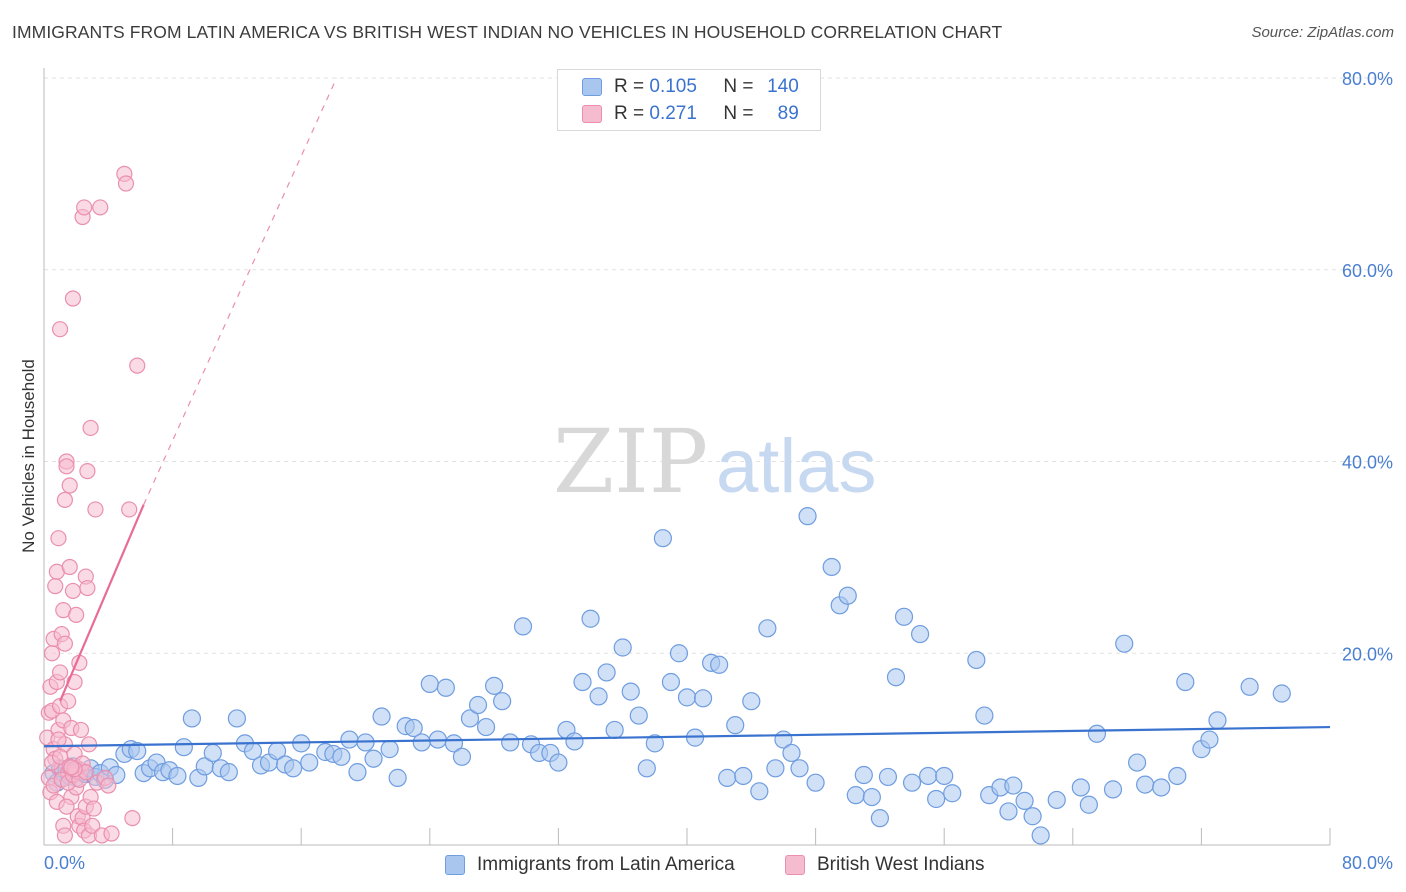 Image resolution: width=1406 pixels, height=892 pixels. I want to click on legend-row-blue: R = 0.105 N = 140, so click(690, 87).